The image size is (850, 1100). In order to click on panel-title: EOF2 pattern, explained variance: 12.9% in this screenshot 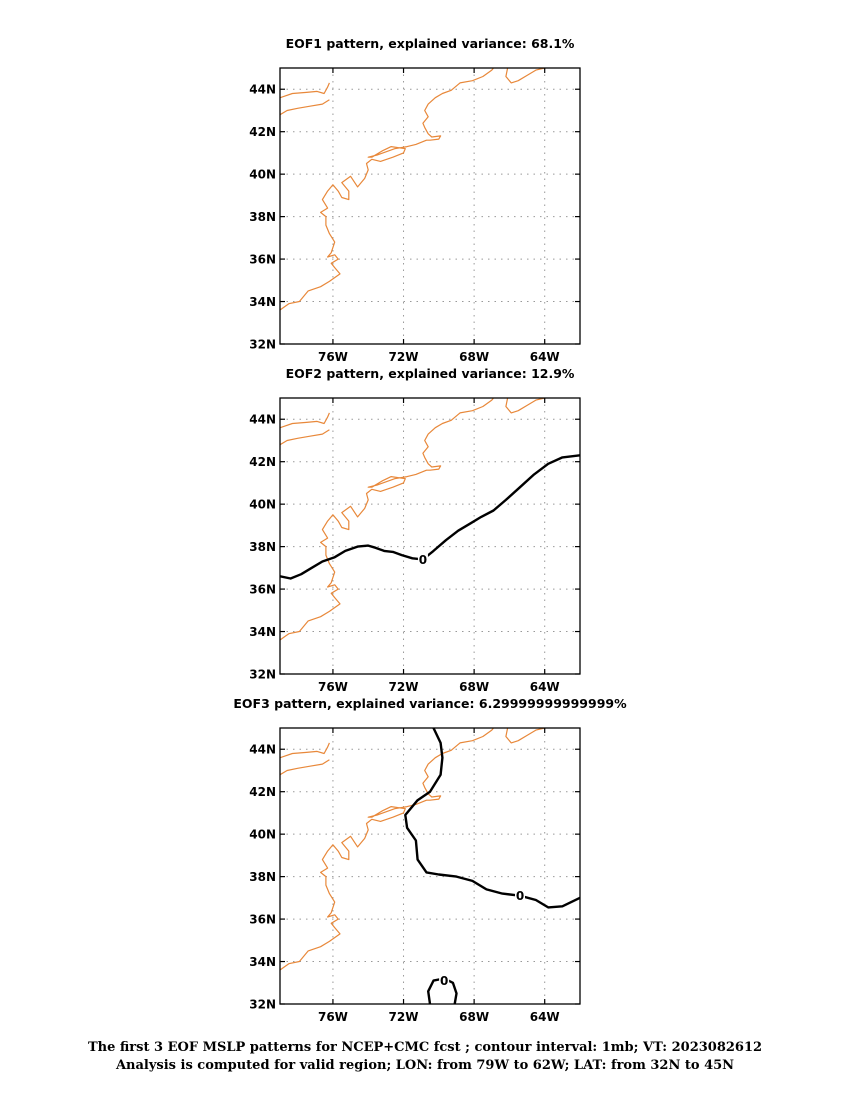, I will do `click(430, 373)`.